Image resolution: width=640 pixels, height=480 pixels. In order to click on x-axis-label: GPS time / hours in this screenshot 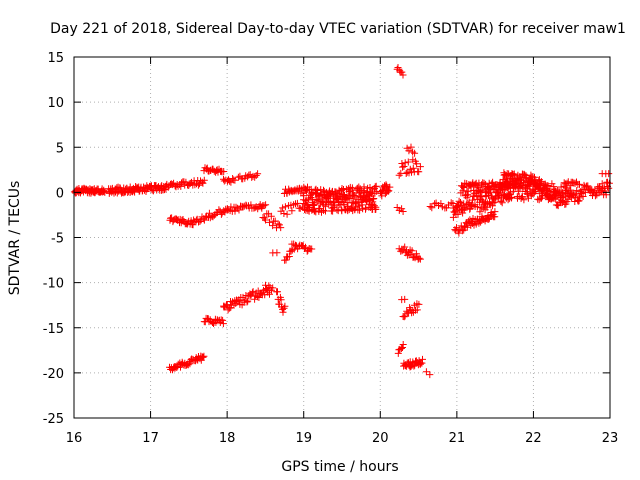, I will do `click(339, 467)`.